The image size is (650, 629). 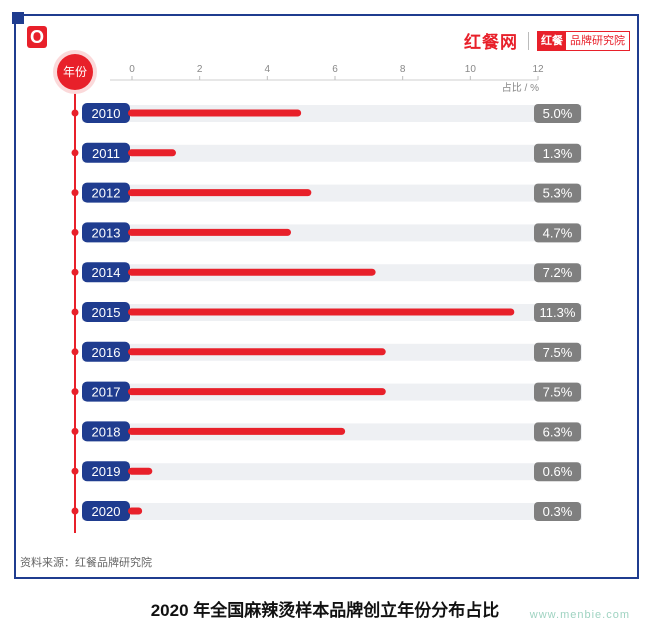 I want to click on brand-badge-text: 品牌研究院, so click(x=597, y=40).